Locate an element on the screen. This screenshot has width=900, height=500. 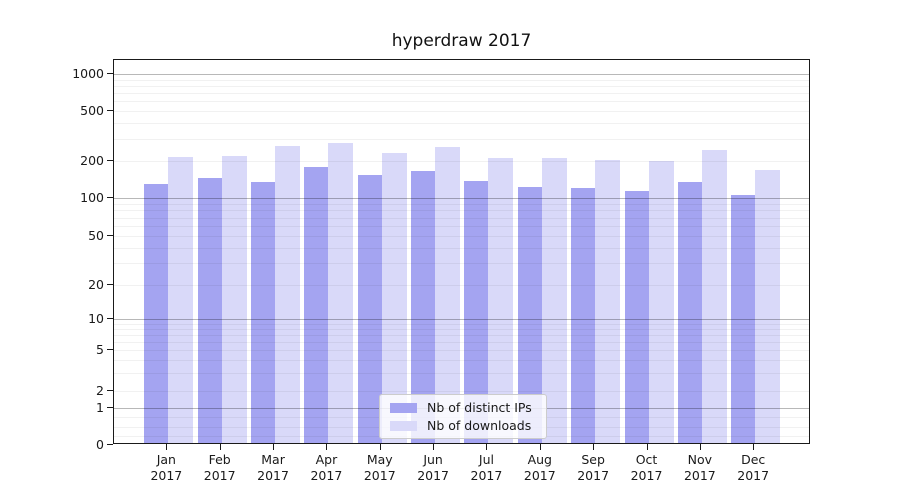
y-tick-label-10: 10 is located at coordinates (96, 318).